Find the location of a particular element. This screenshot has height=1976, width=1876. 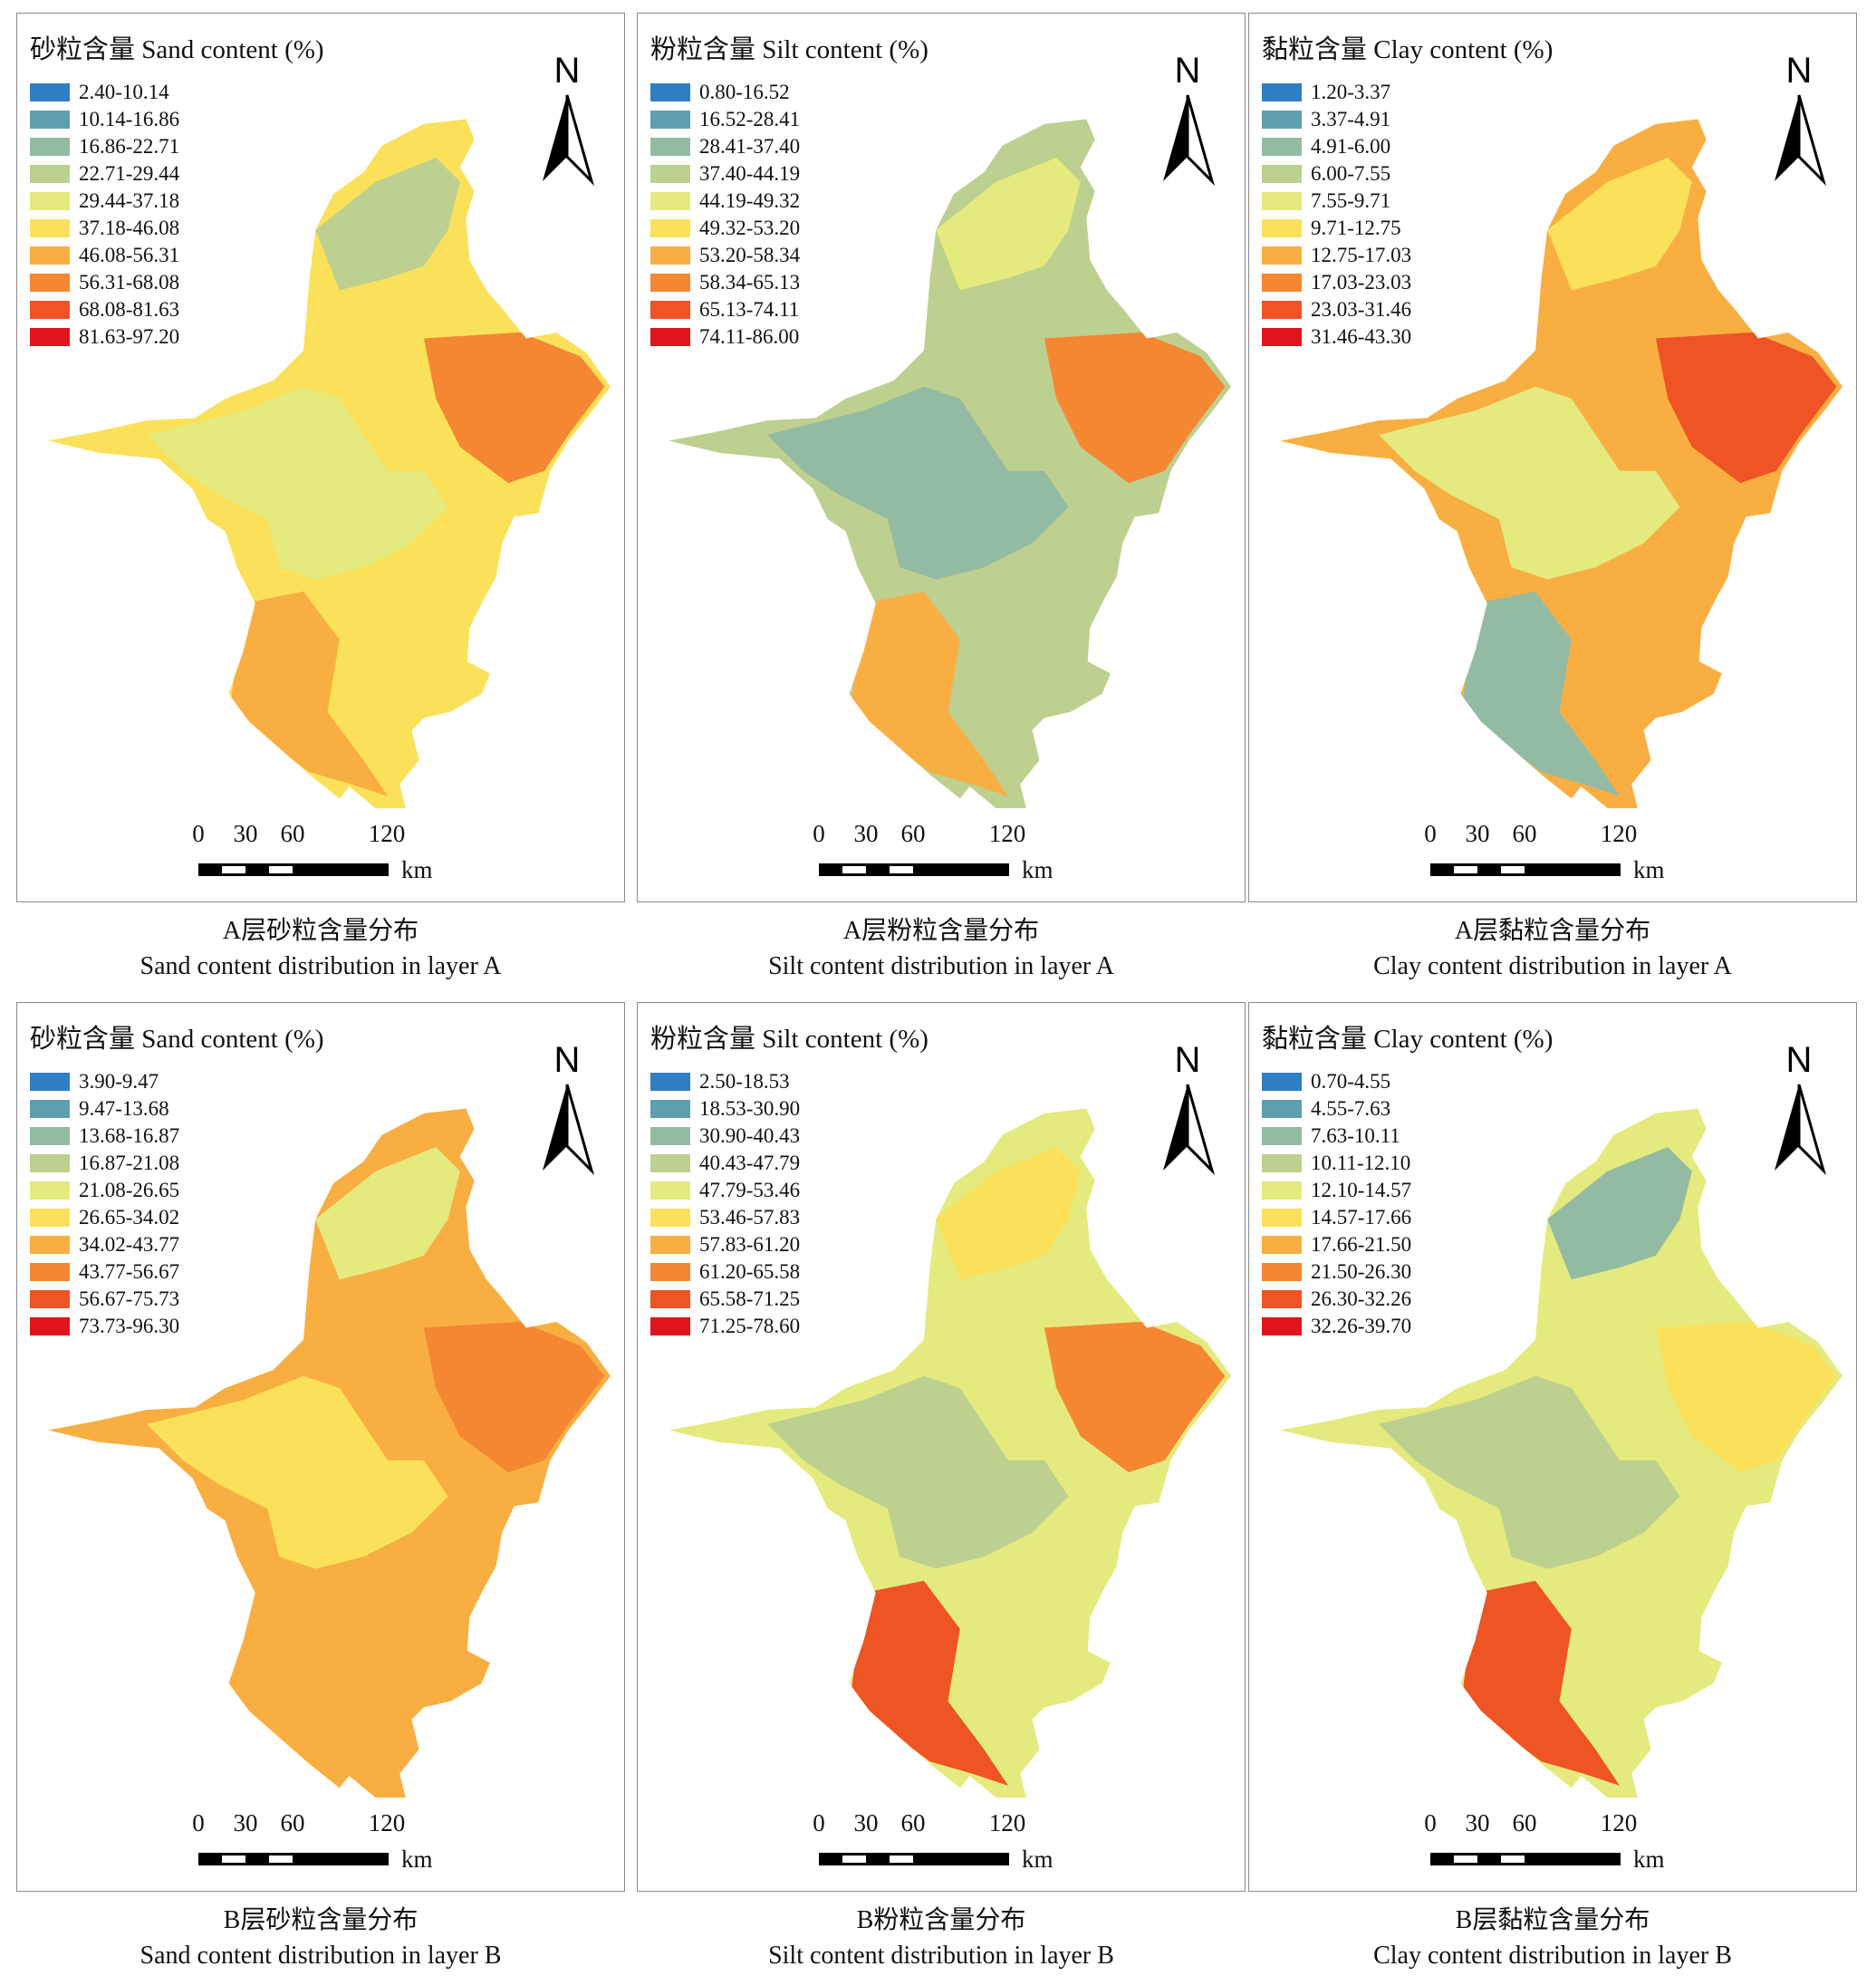

legend-item: 9.71-12.75 is located at coordinates (1337, 228).